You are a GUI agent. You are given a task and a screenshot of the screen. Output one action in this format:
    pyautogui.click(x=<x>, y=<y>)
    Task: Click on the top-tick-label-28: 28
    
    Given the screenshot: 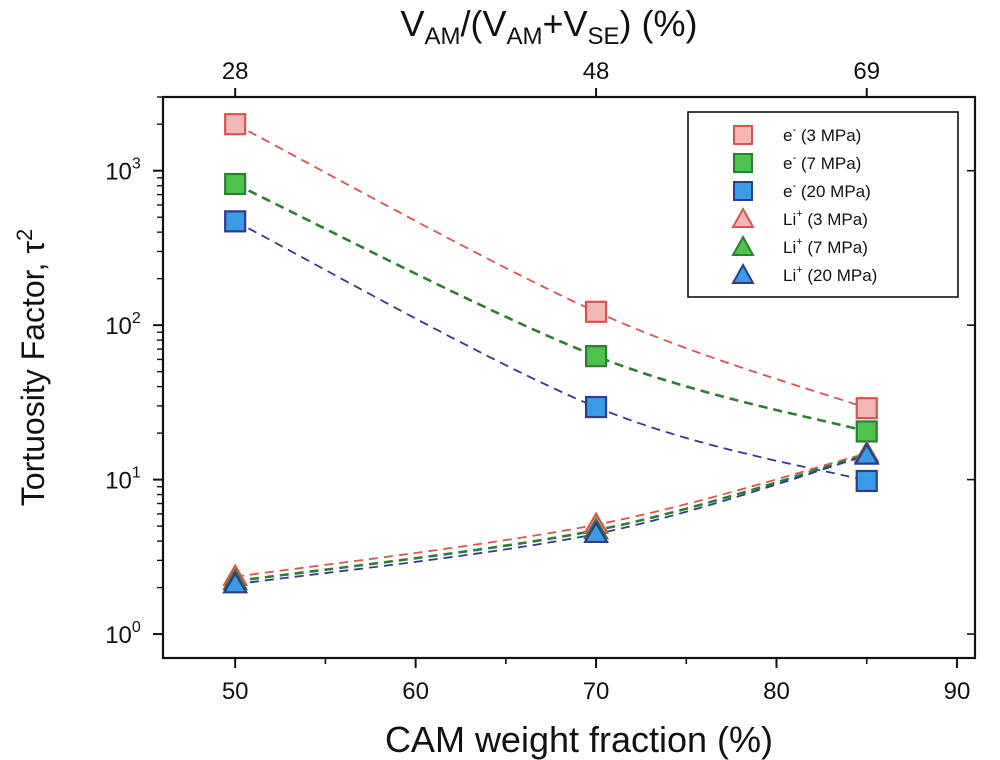 What is the action you would take?
    pyautogui.click(x=235, y=71)
    